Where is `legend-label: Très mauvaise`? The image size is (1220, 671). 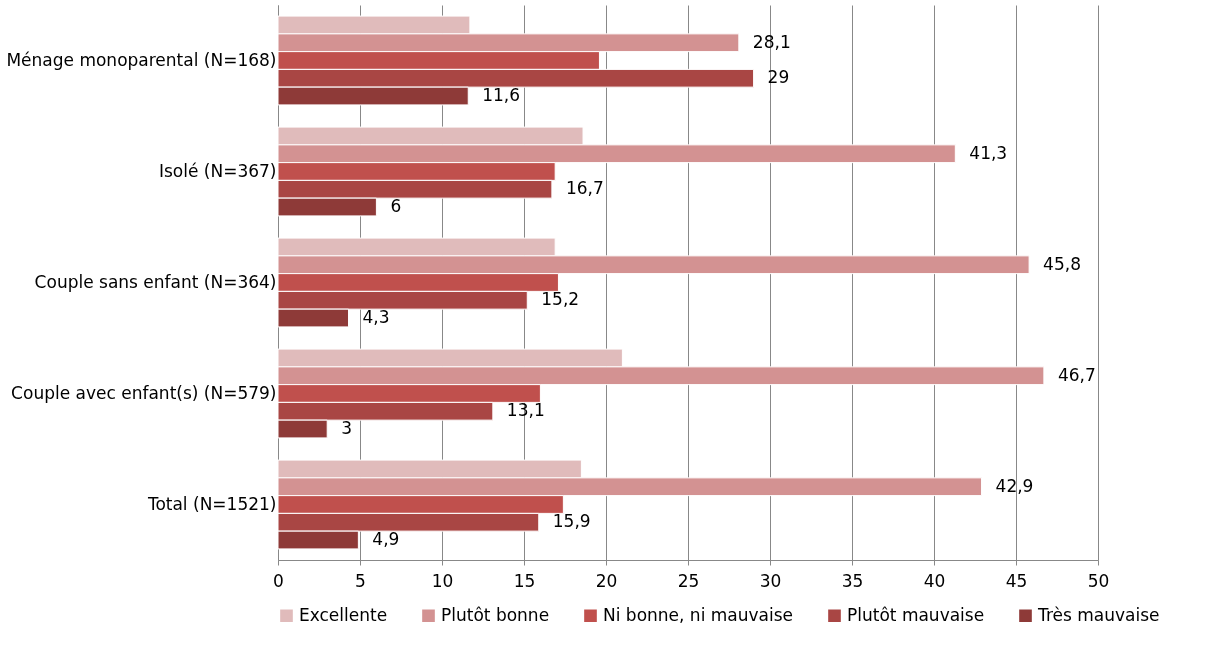
legend-label: Très mauvaise is located at coordinates (1098, 614).